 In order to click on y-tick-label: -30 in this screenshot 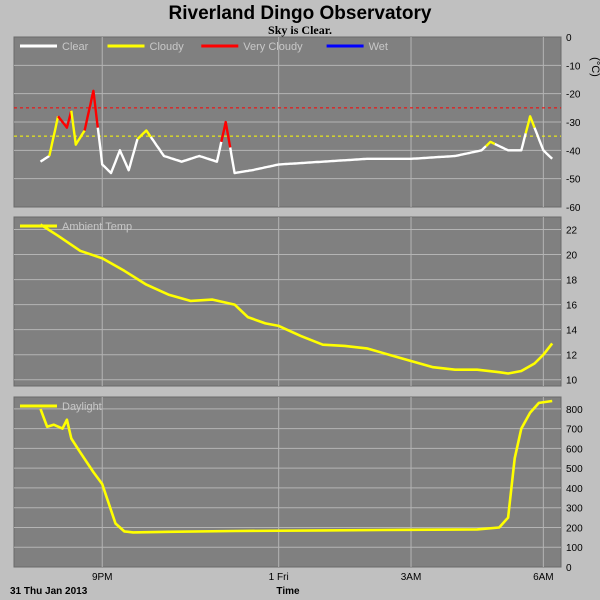, I will do `click(573, 123)`.